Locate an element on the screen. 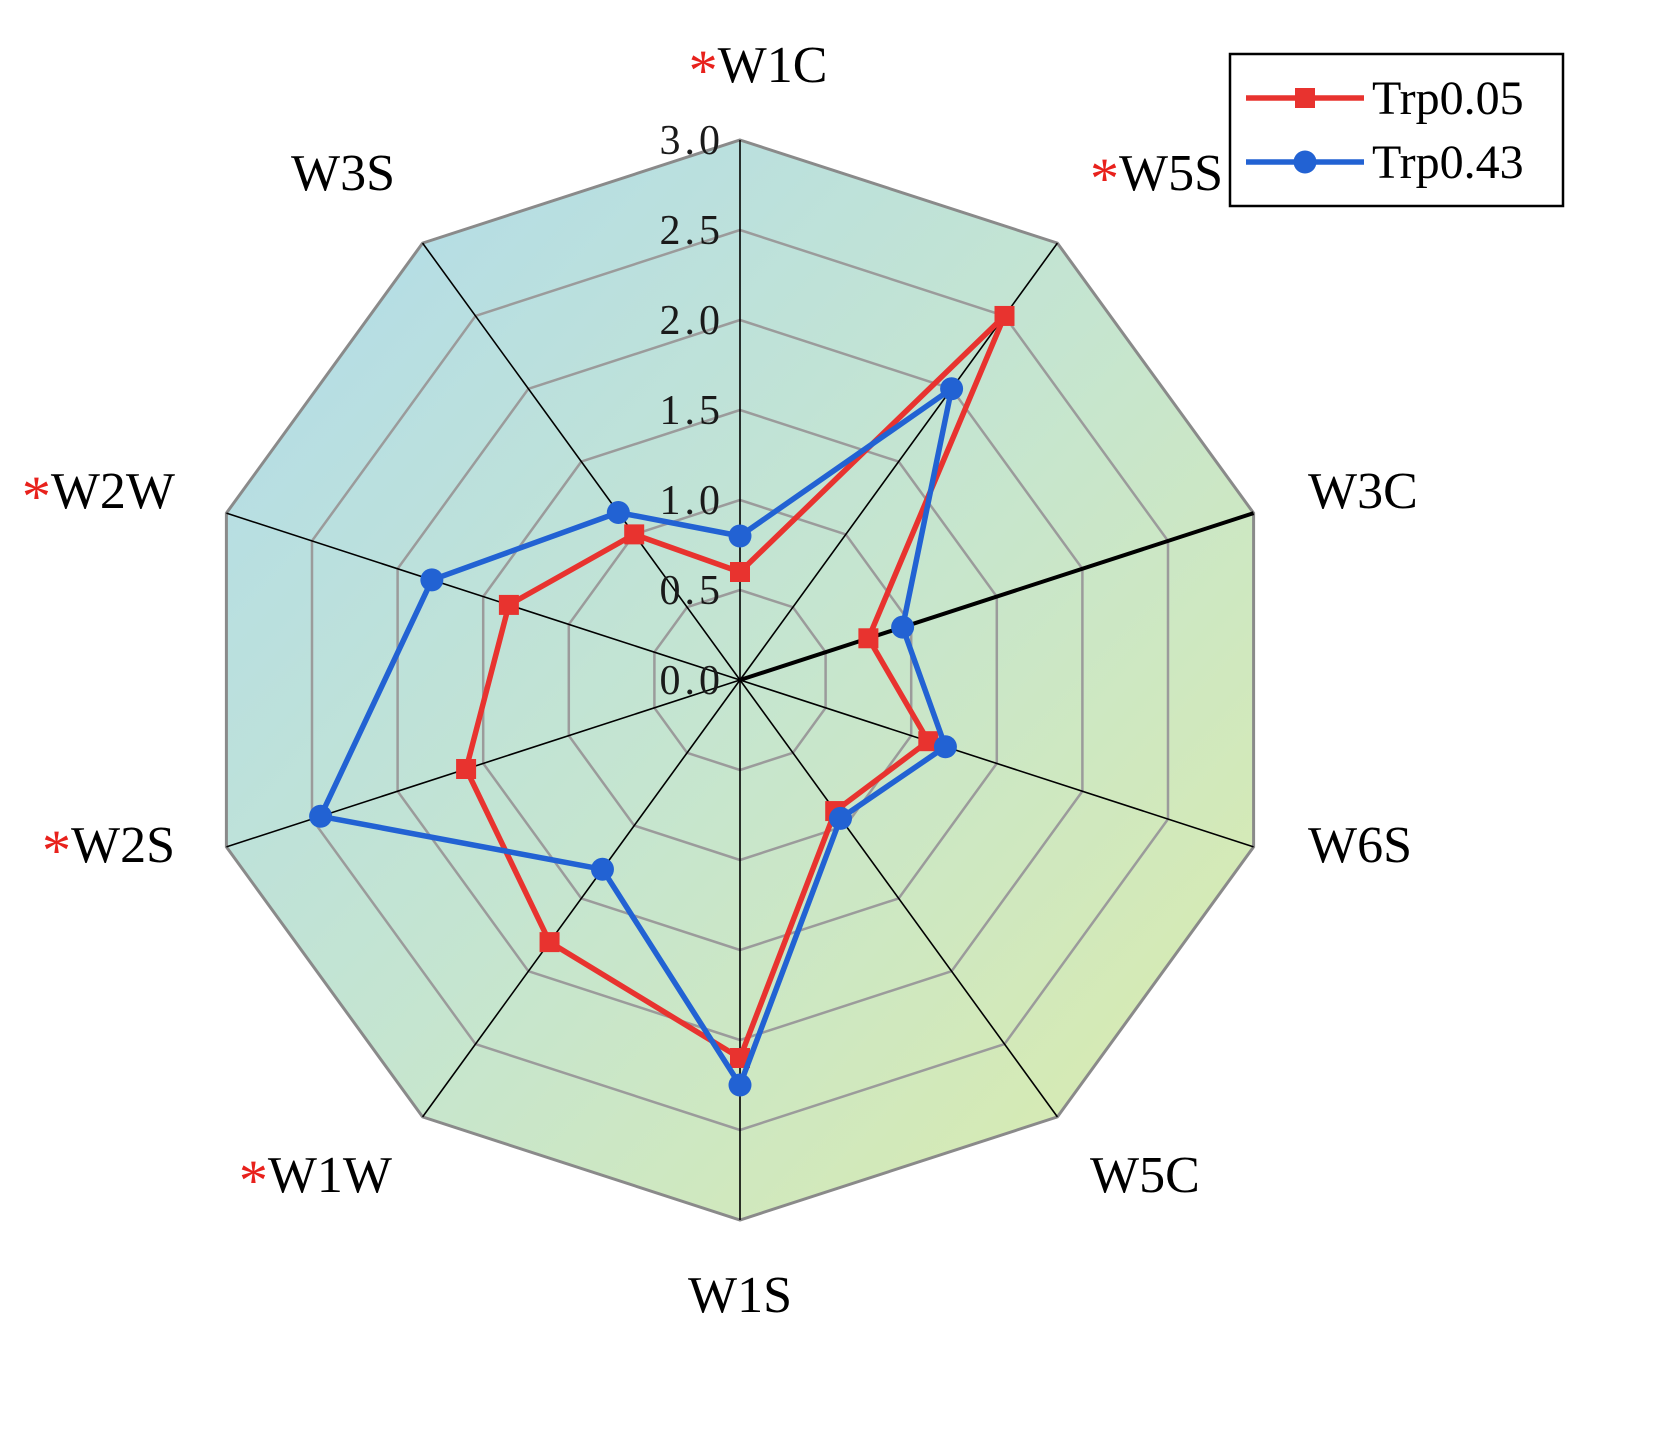 This screenshot has height=1433, width=1662. r-tick-label: 1.0 is located at coordinates (692, 501).